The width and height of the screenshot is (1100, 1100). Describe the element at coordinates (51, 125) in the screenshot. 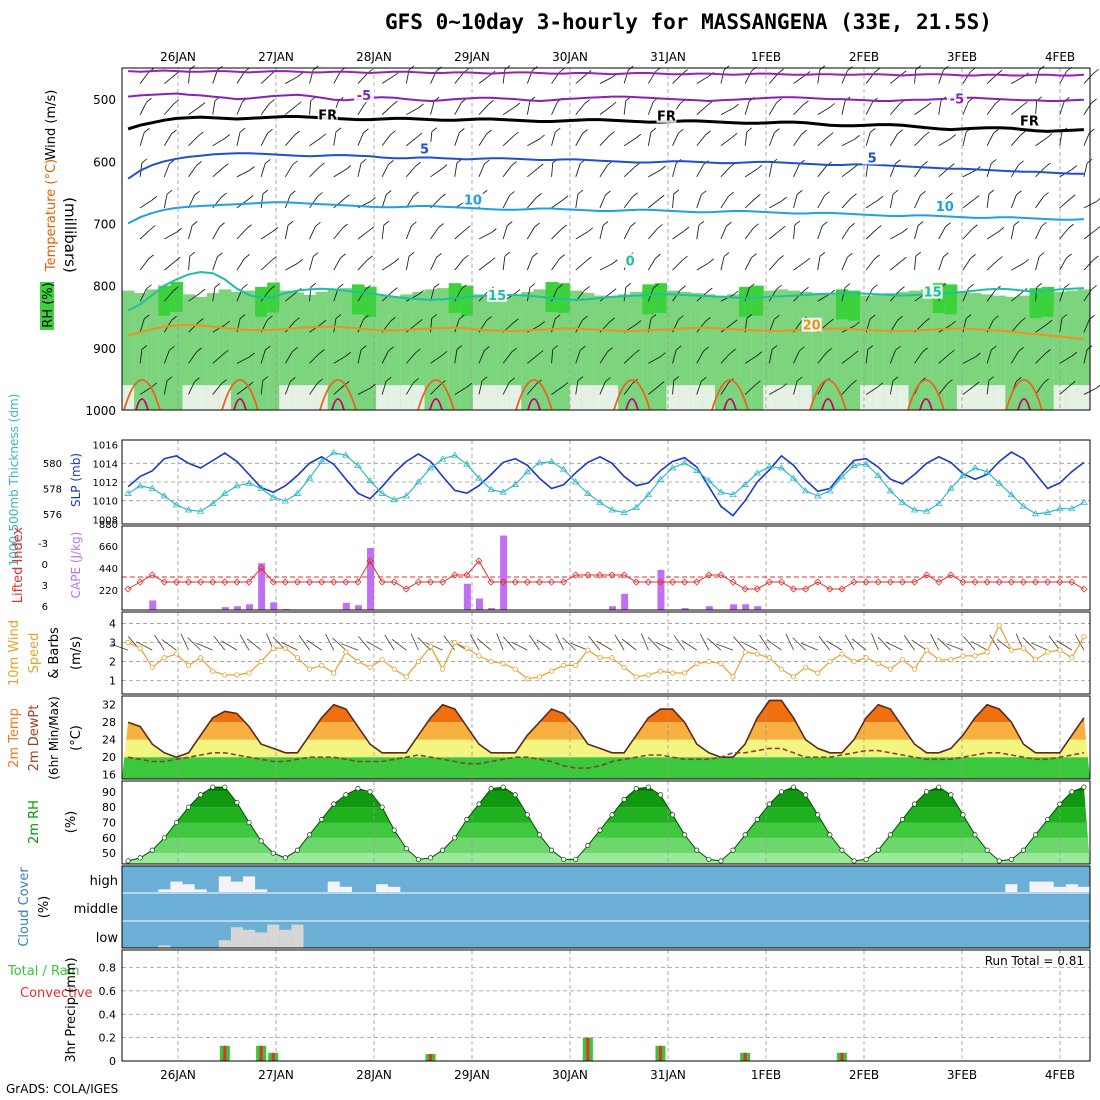

I see `legend-wind-label: Wind (m/s)` at that location.